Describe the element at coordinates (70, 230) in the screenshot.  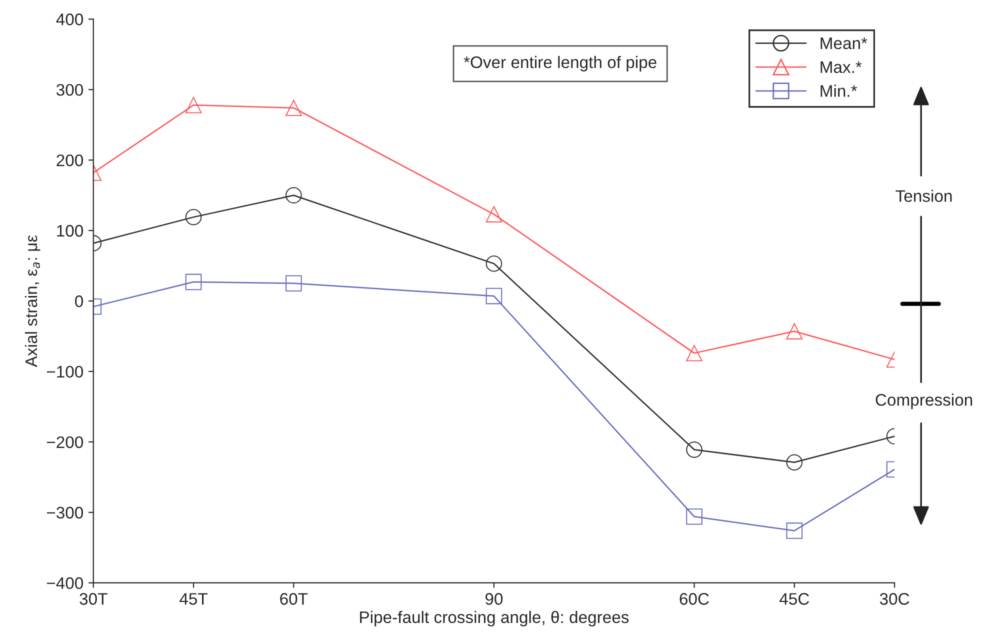
I see `y-tick-label: 100` at that location.